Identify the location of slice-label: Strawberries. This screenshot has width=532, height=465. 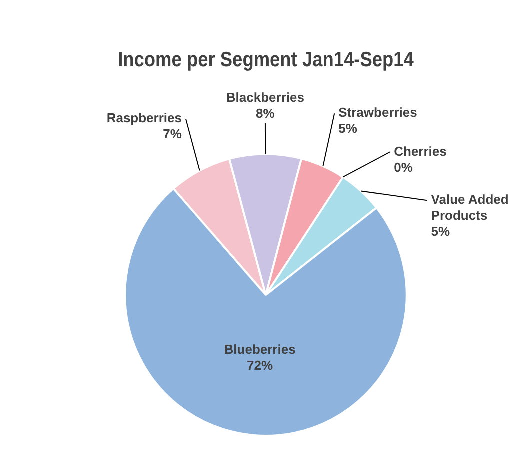
(378, 112).